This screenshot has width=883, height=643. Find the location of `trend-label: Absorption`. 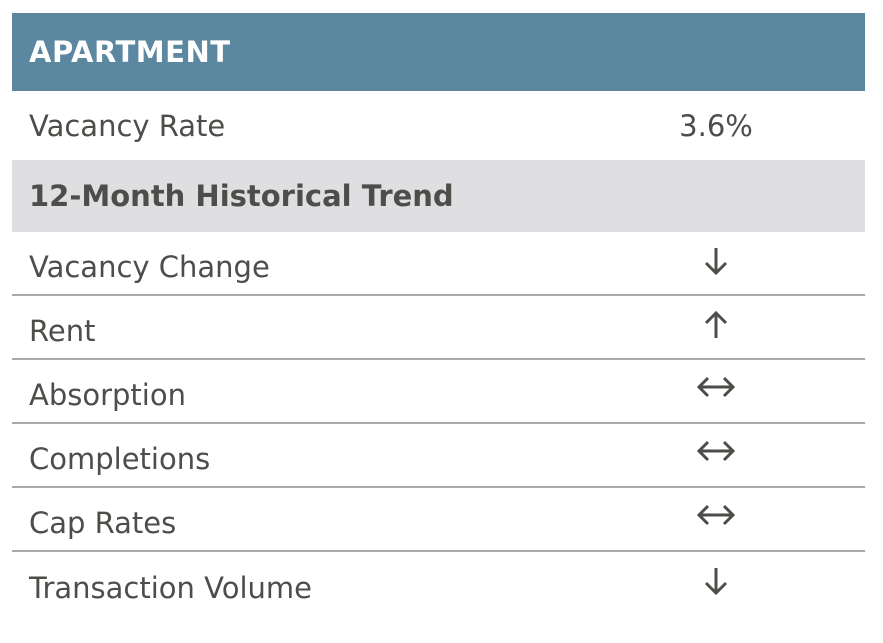

trend-label: Absorption is located at coordinates (107, 395).